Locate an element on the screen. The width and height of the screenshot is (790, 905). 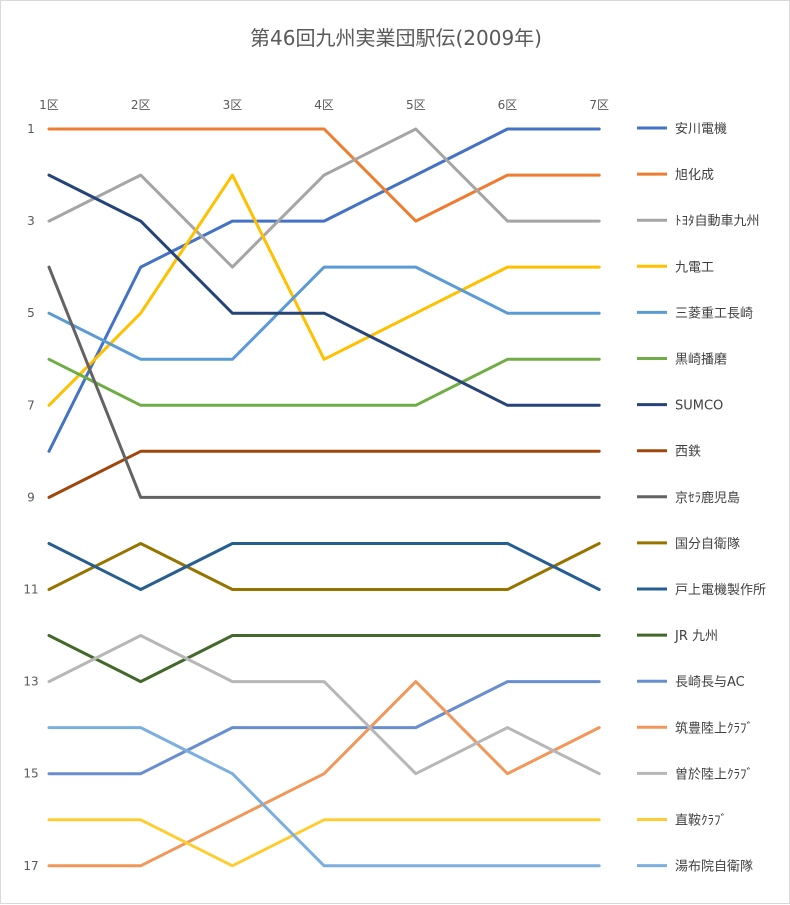
chart-title: 第46回九州実業団駅伝(2009年) is located at coordinates (396, 38).